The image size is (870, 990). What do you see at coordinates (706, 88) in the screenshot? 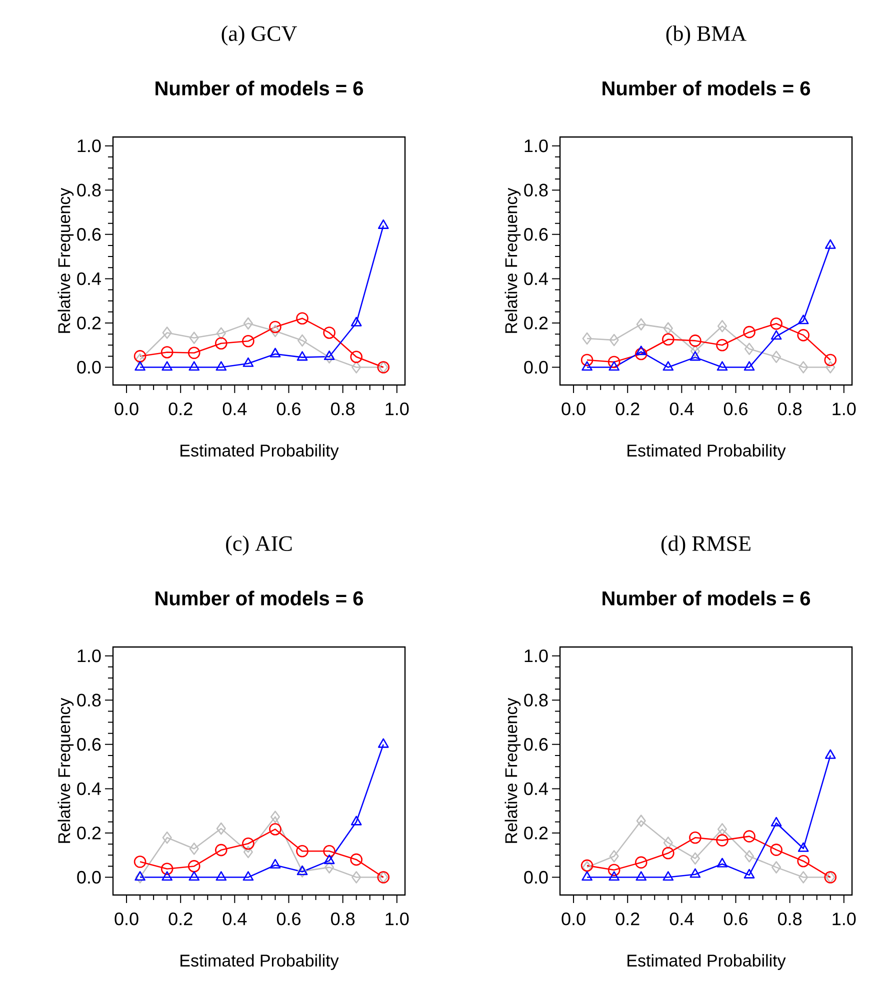
I see `chart-subtitle: Number of models = 6` at bounding box center [706, 88].